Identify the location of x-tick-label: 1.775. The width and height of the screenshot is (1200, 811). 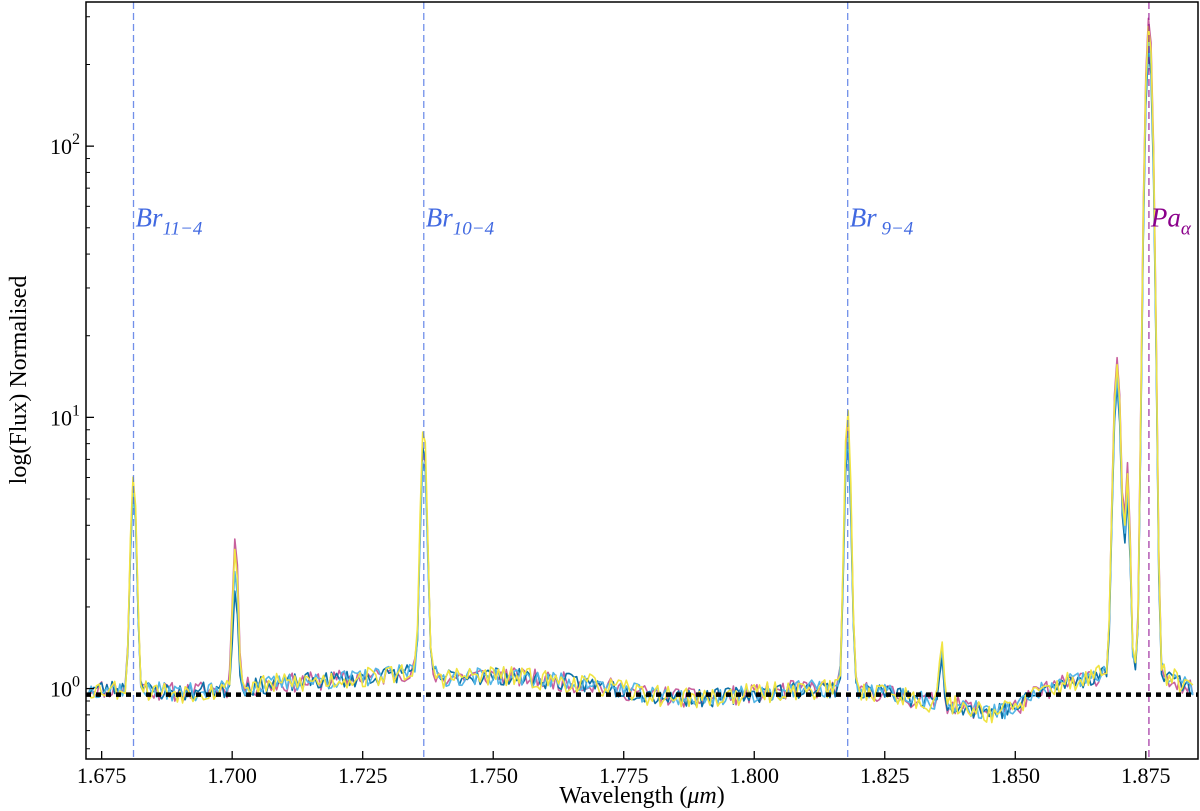
(624, 775).